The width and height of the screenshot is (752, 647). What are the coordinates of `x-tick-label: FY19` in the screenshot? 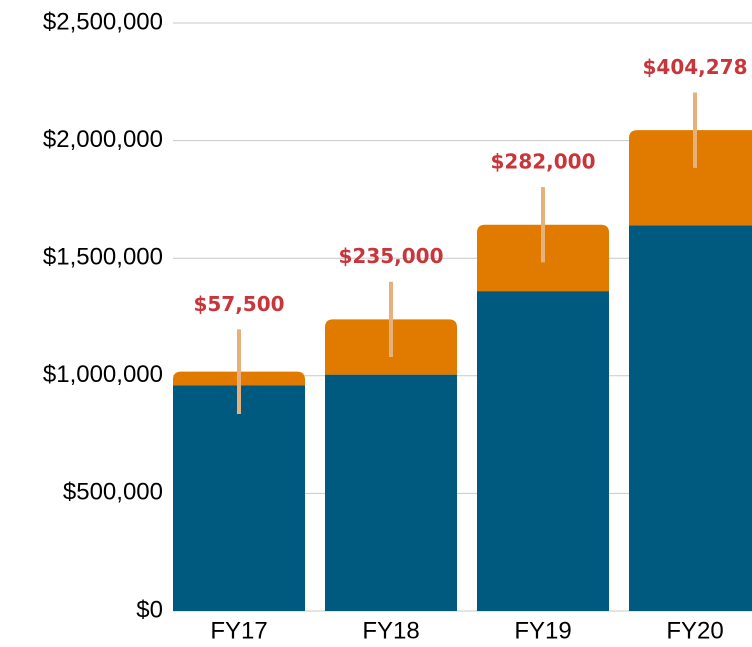 It's located at (542, 630).